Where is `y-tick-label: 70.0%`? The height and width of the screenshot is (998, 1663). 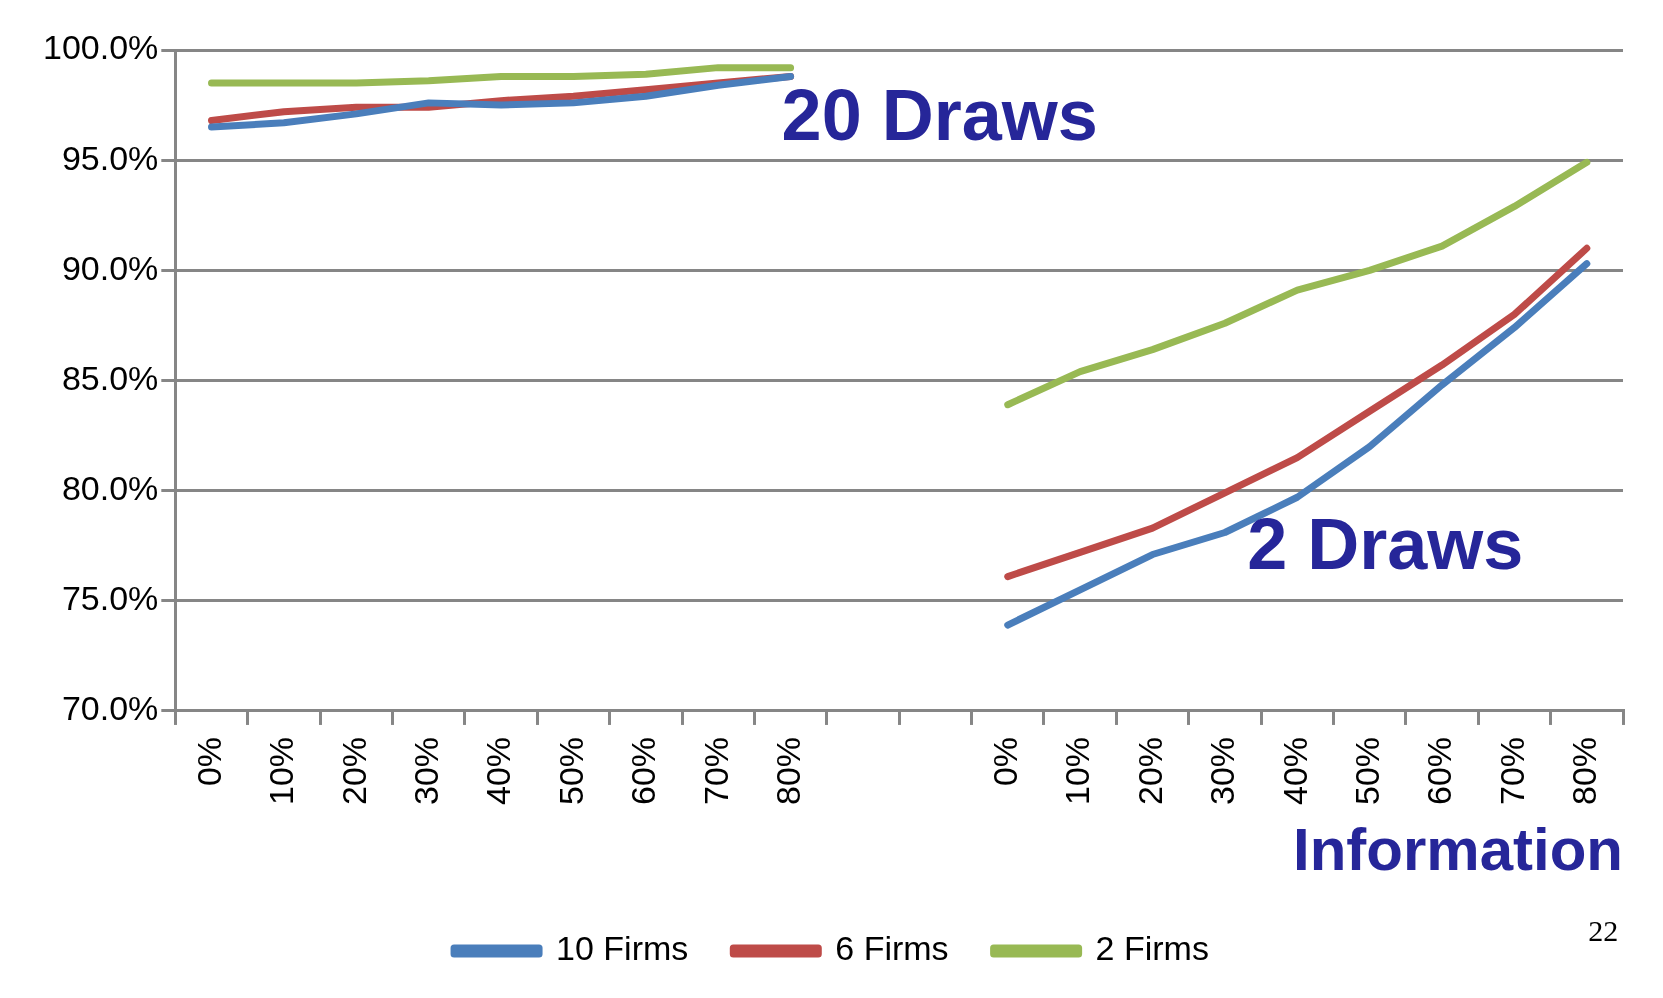
y-tick-label: 70.0% is located at coordinates (110, 708).